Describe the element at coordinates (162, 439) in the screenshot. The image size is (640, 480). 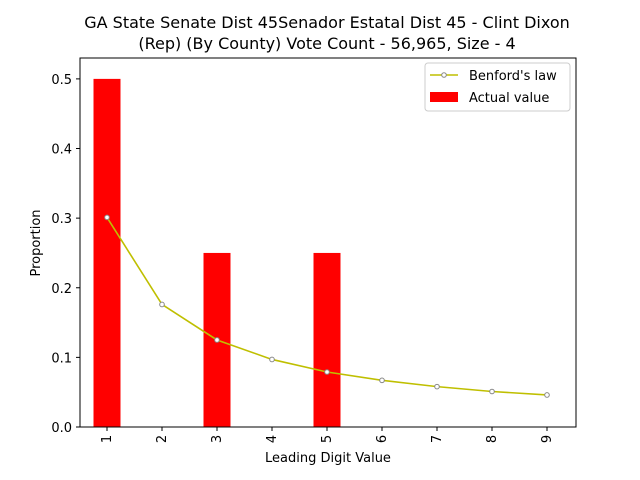
I see `x-tick-label-2: 2` at that location.